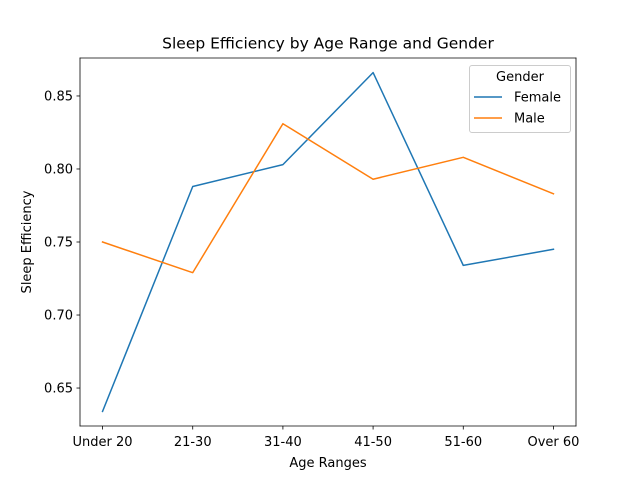  I want to click on y-tick-label: 0.65, so click(58, 389).